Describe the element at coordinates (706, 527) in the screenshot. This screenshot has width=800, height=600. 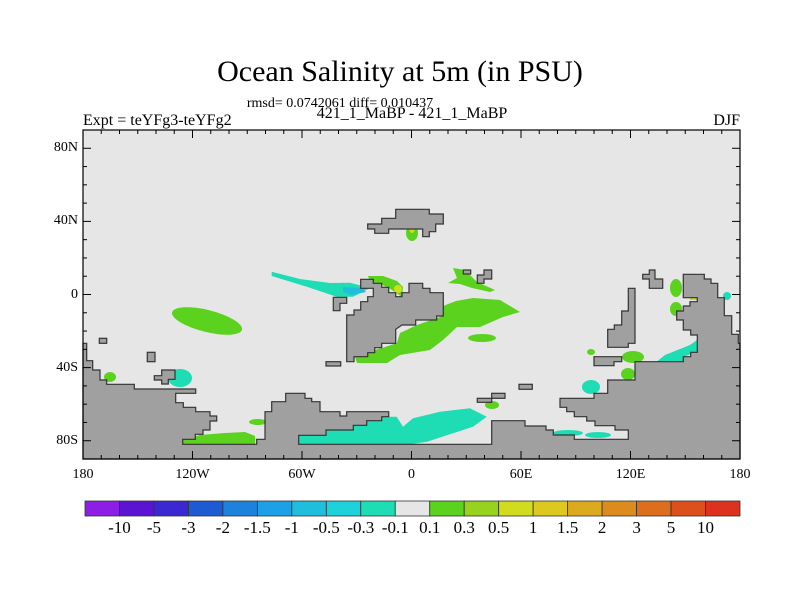
I see `colorbar-label: 10` at that location.